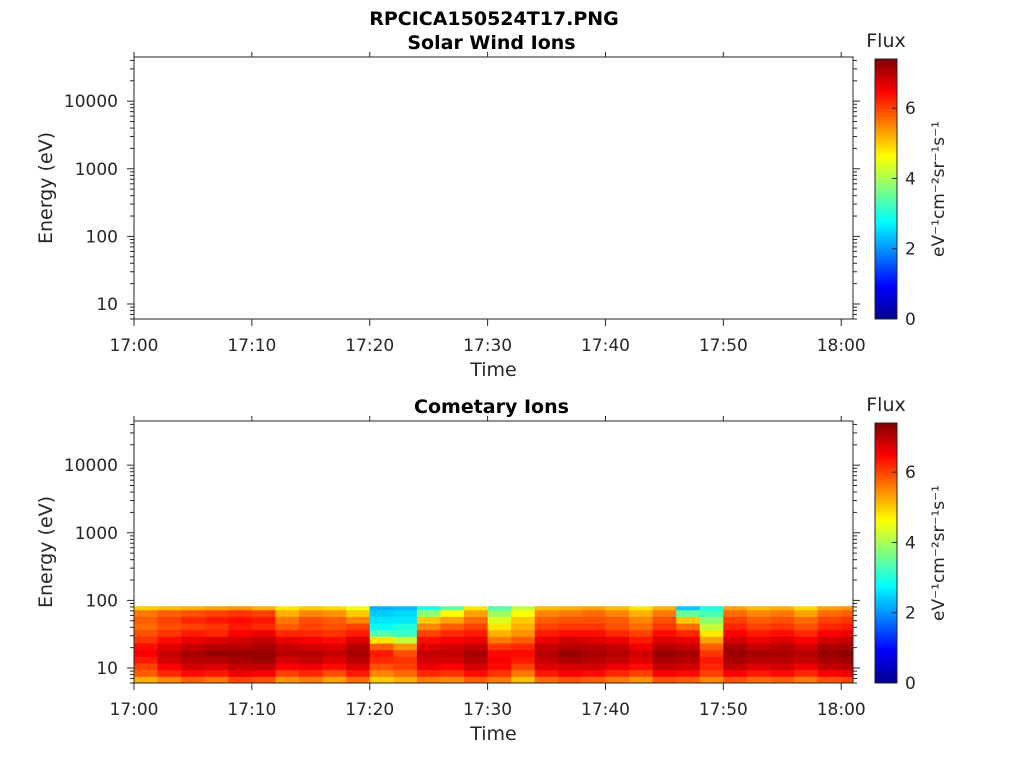 This screenshot has height=768, width=1024. I want to click on x-axis-label: Time, so click(493, 370).